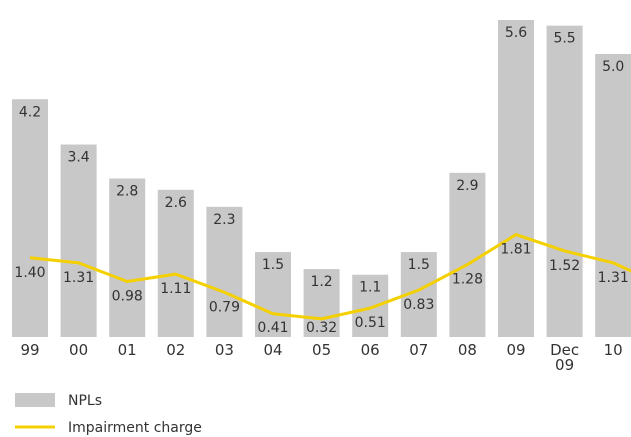  What do you see at coordinates (30, 112) in the screenshot?
I see `bar-label: 4.2` at bounding box center [30, 112].